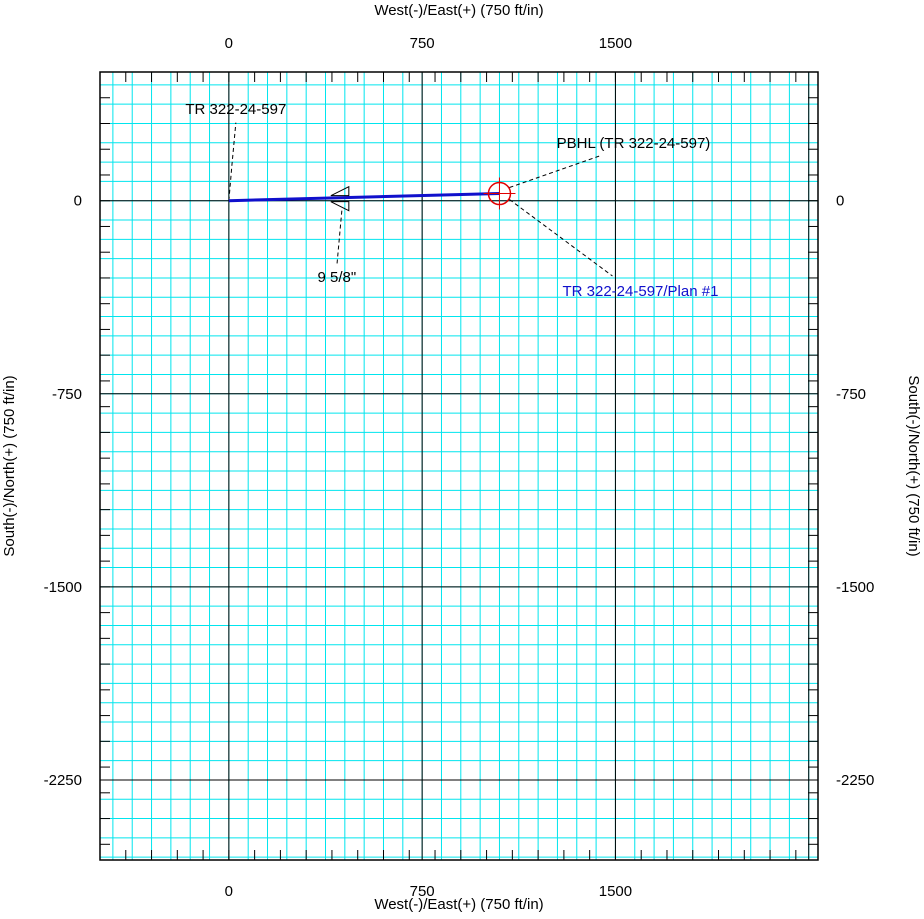 The height and width of the screenshot is (919, 924). What do you see at coordinates (78, 201) in the screenshot?
I see `y-tick-label-left: 0` at bounding box center [78, 201].